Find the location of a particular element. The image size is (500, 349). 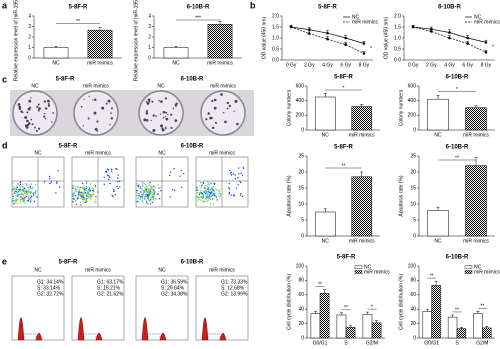

phase-stat: G1: 63.17% is located at coordinates (110, 282).